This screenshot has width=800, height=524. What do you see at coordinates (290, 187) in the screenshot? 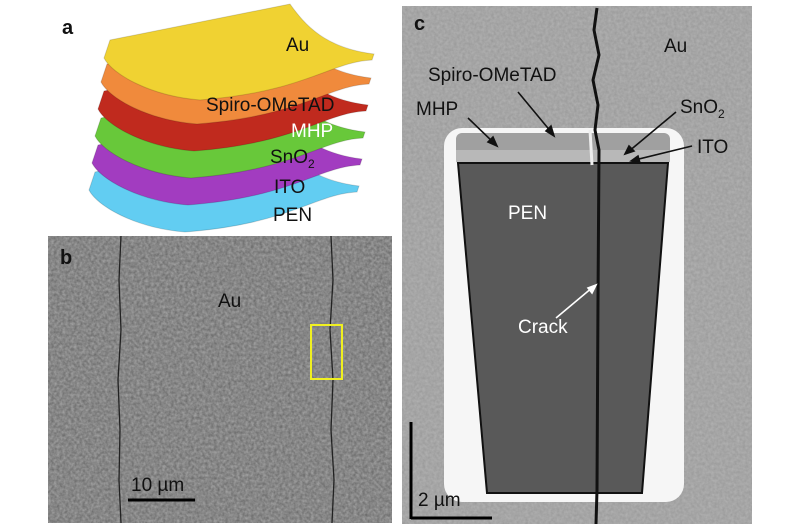
I see `layer-label-ito: ITO` at bounding box center [290, 187].